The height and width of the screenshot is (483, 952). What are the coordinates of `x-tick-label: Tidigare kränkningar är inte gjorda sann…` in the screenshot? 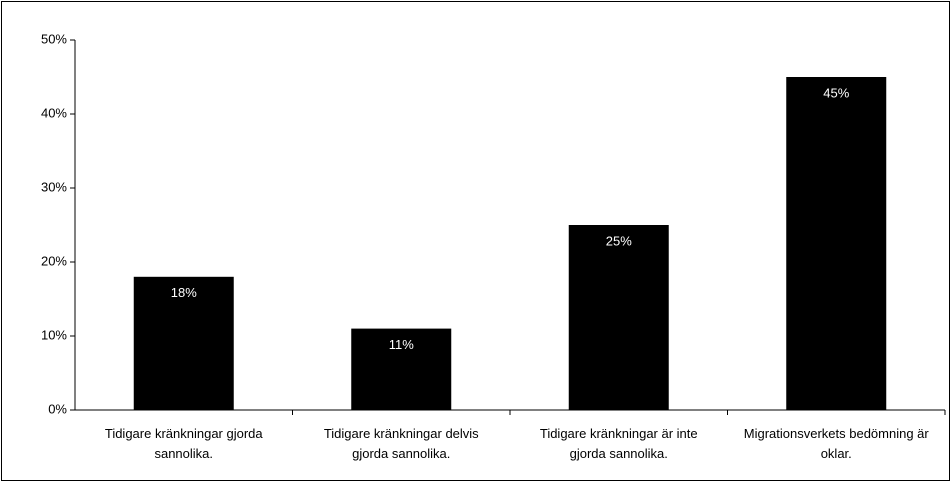 It's located at (618, 443).